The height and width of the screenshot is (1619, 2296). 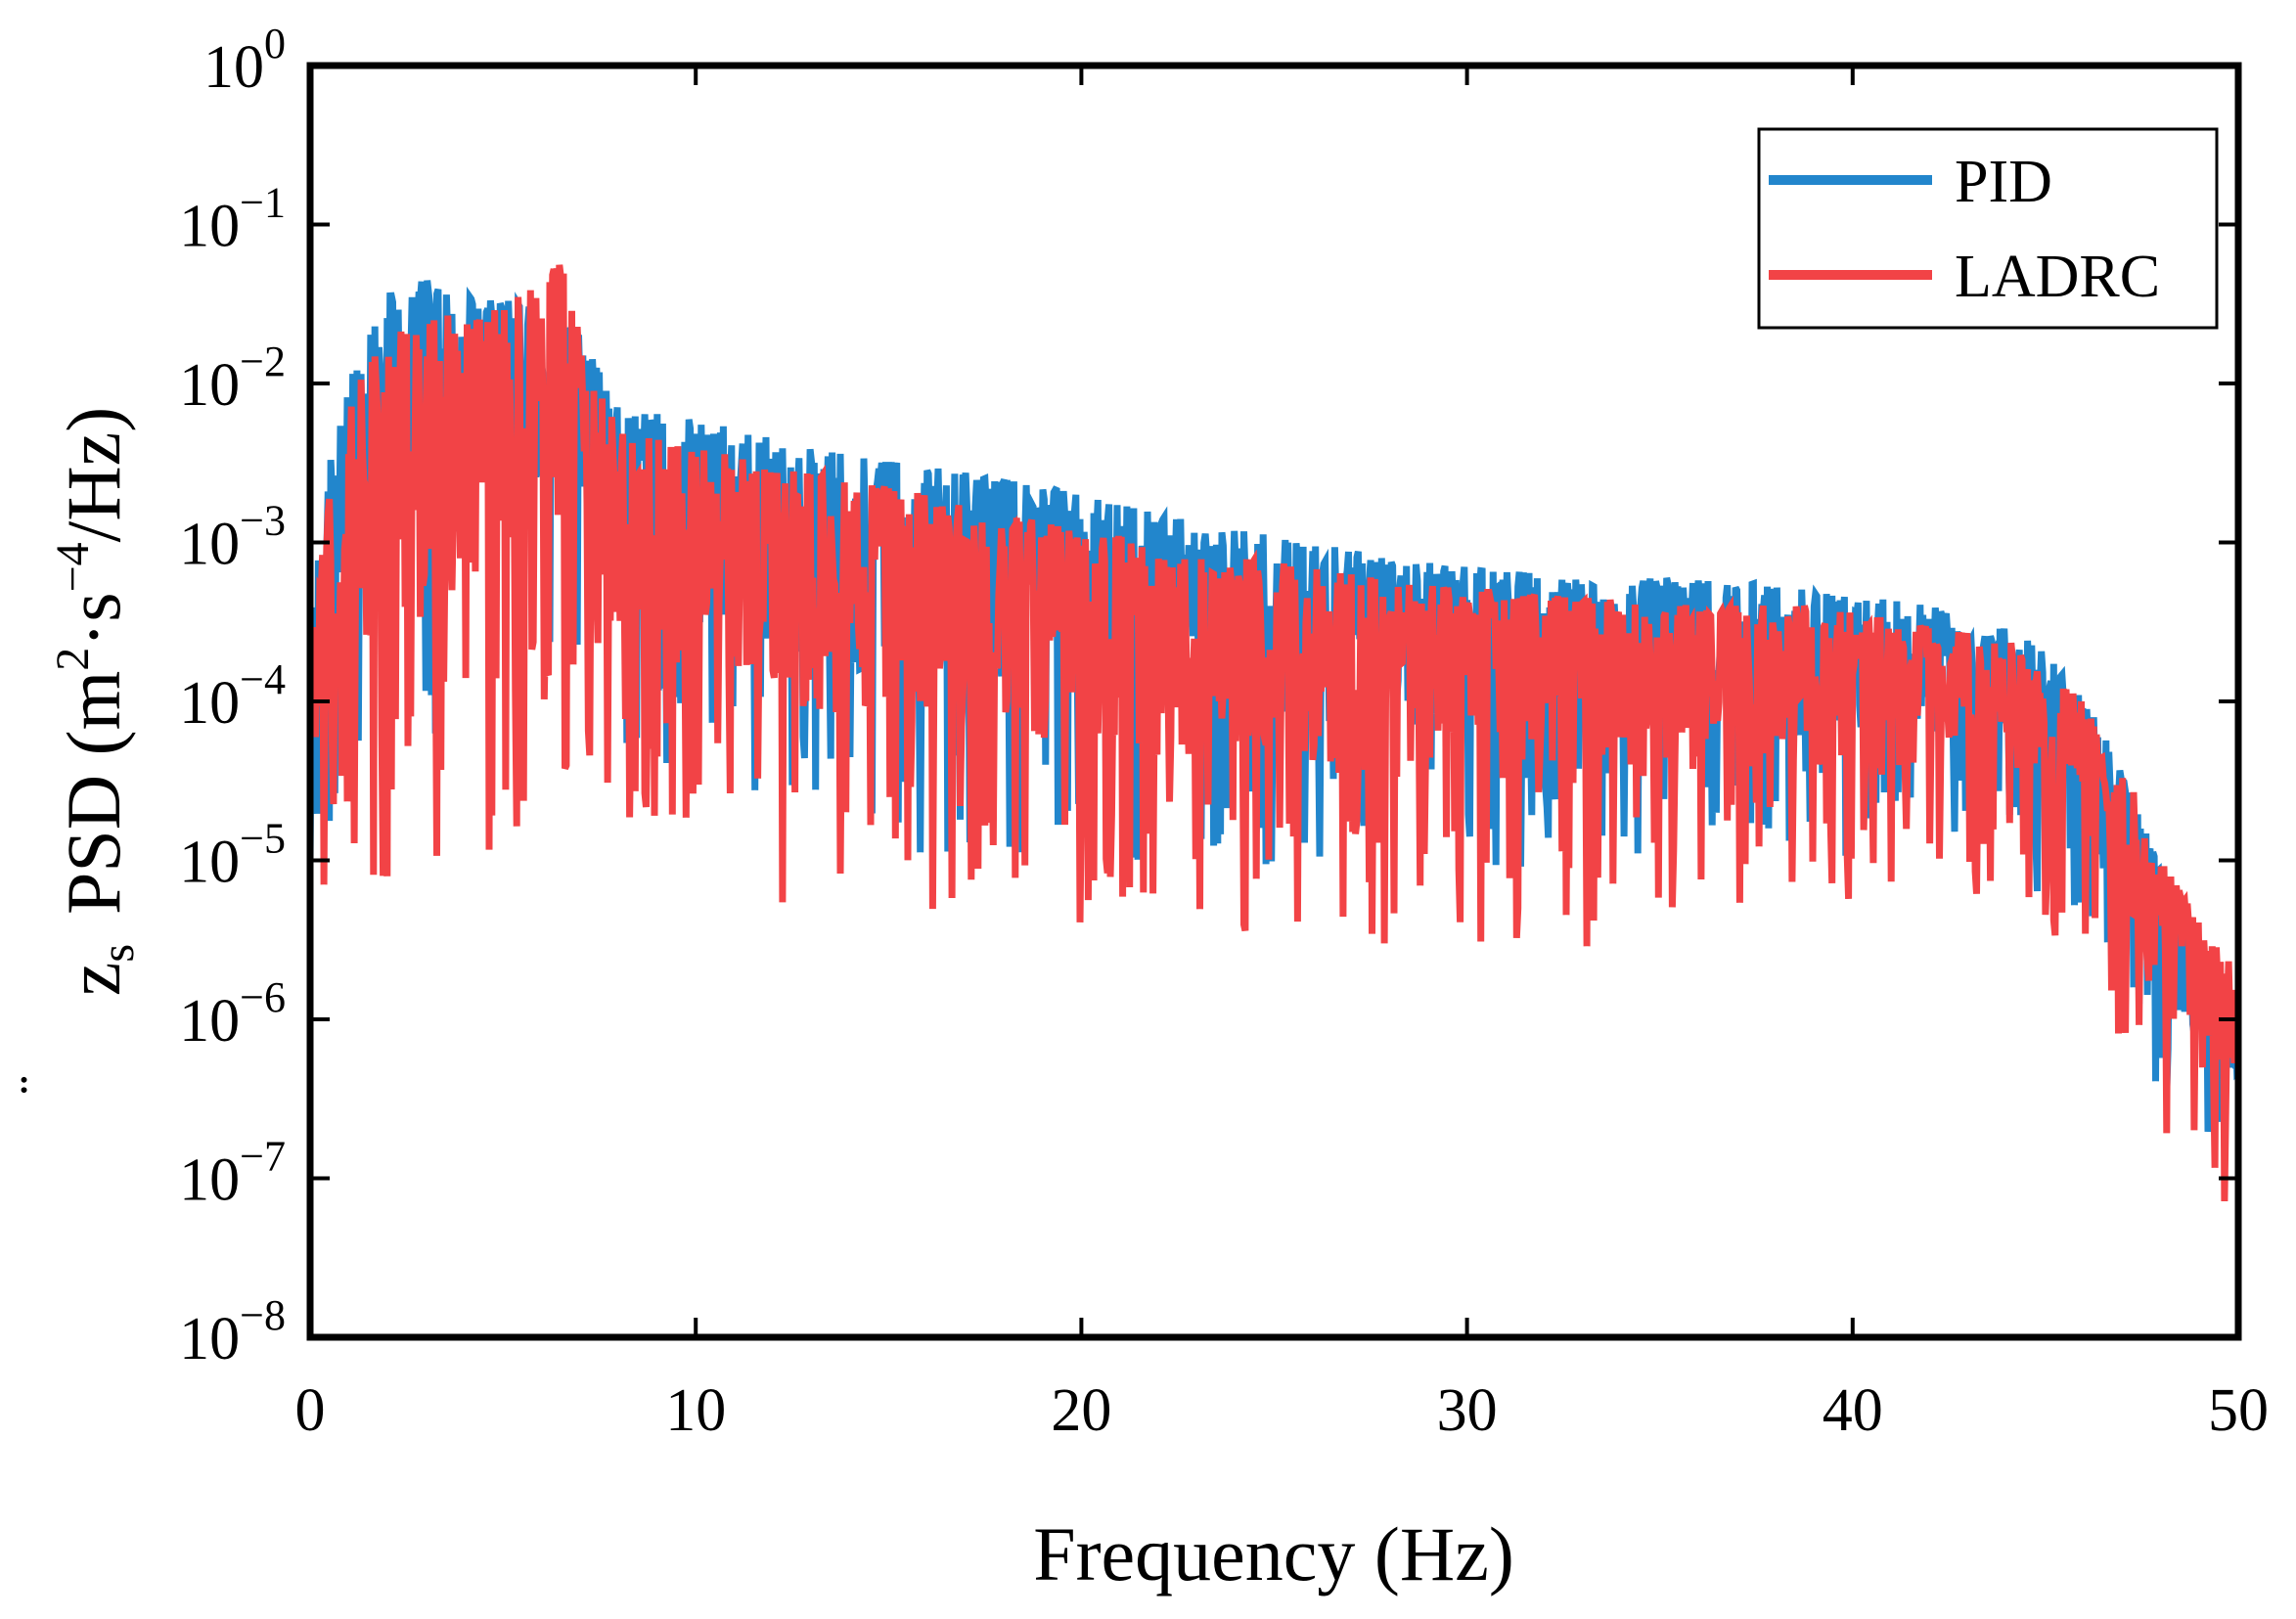 What do you see at coordinates (1081, 1410) in the screenshot?
I see `x-tick-label: 20` at bounding box center [1081, 1410].